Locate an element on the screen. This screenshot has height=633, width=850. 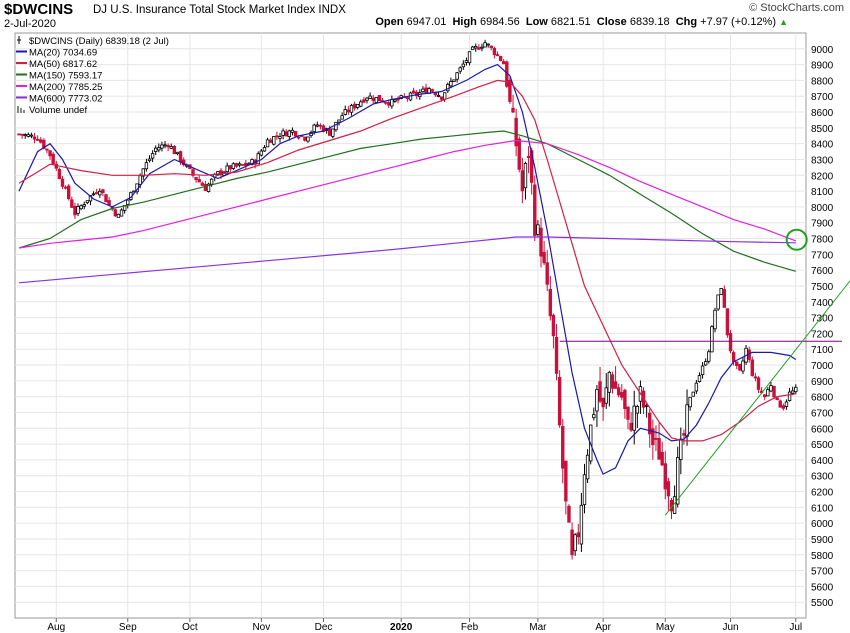
ma-line-ma600 is located at coordinates (407, 260).